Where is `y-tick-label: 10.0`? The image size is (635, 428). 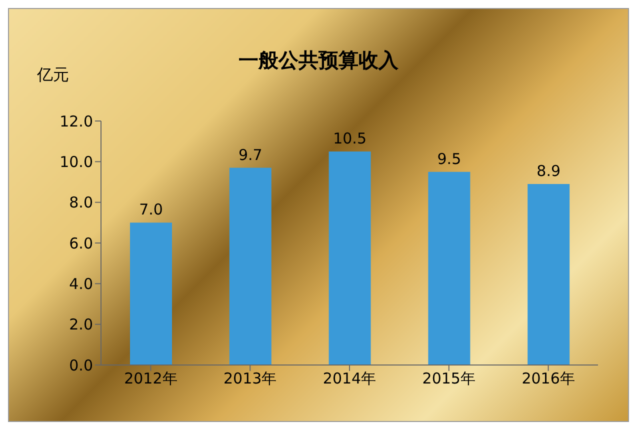
y-tick-label: 10.0 is located at coordinates (76, 161).